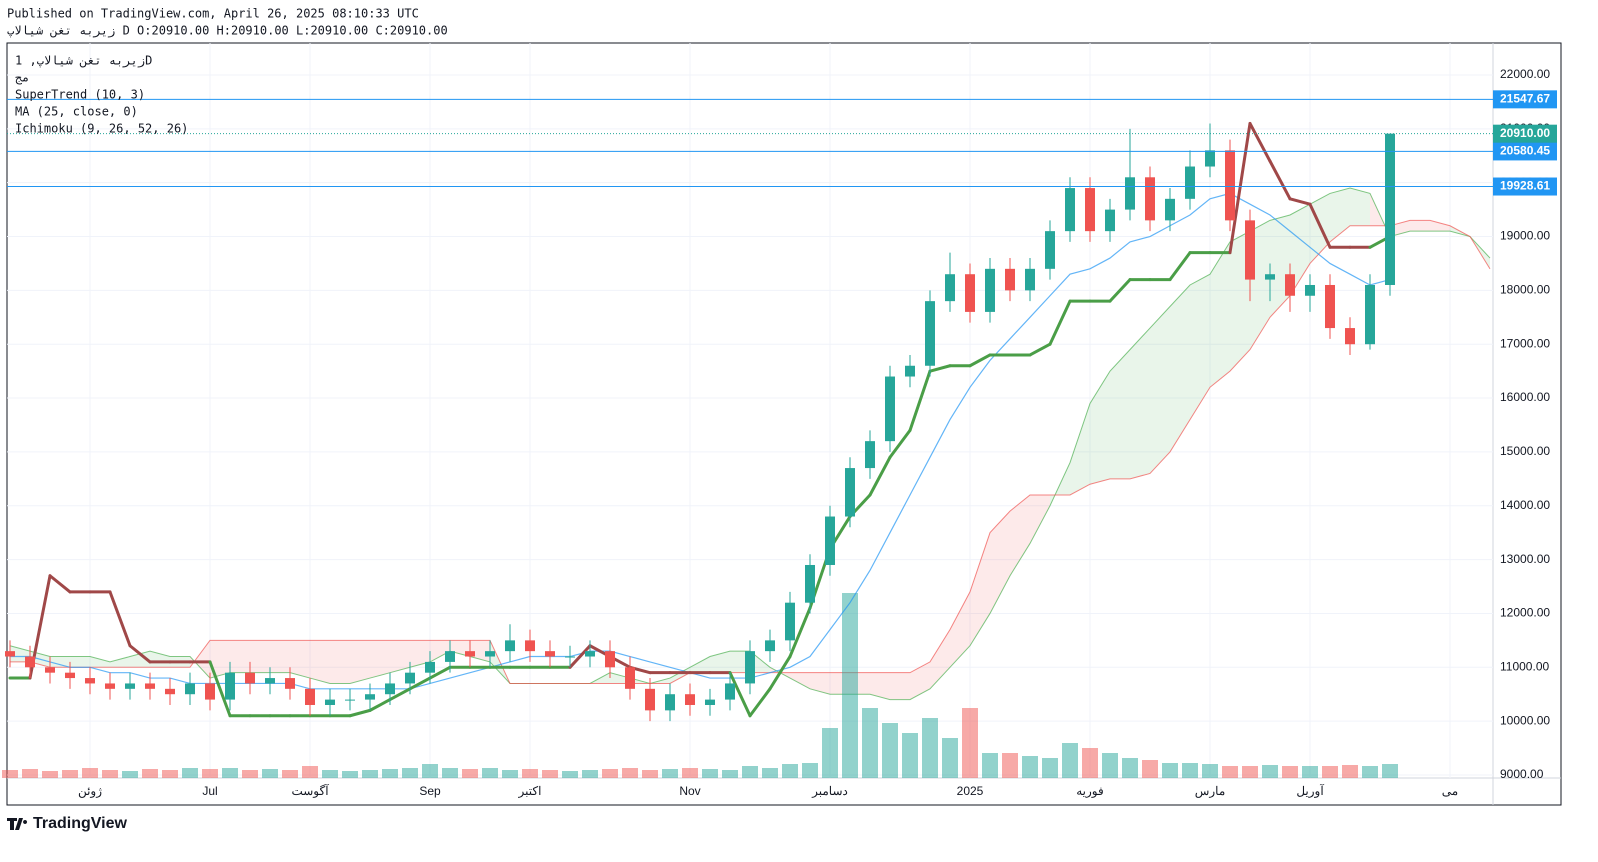 Image resolution: width=1598 pixels, height=862 pixels. I want to click on x-tick-label: ژوئن, so click(90, 791).